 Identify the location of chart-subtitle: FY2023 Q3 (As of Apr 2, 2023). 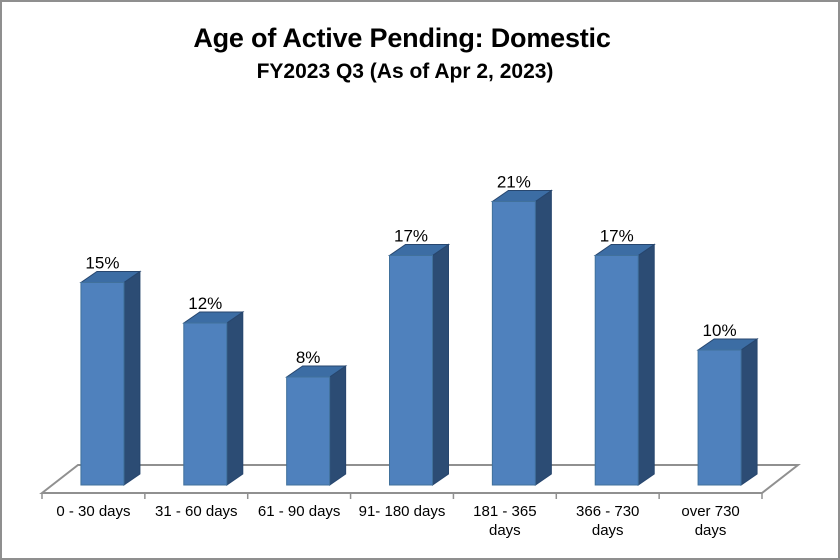
(405, 71).